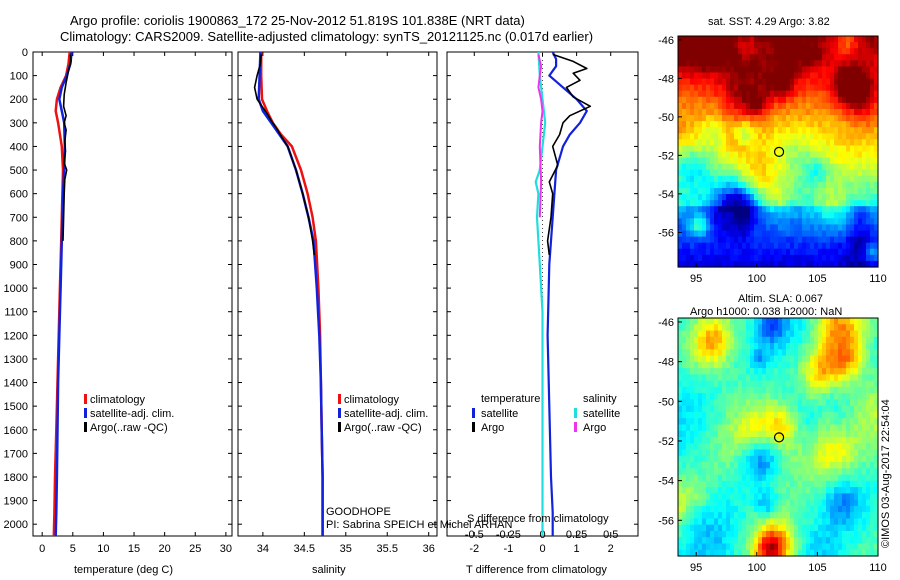 The height and width of the screenshot is (580, 900). What do you see at coordinates (769, 22) in the screenshot?
I see `sst-map-title: sat. SST: 4.29 Argo: 3.82` at bounding box center [769, 22].